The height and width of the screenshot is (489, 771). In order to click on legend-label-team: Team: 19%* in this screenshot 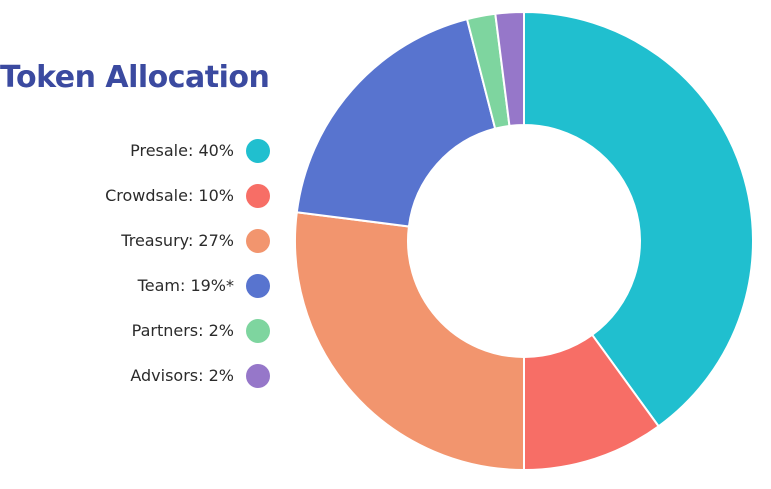, I will do `click(185, 285)`.